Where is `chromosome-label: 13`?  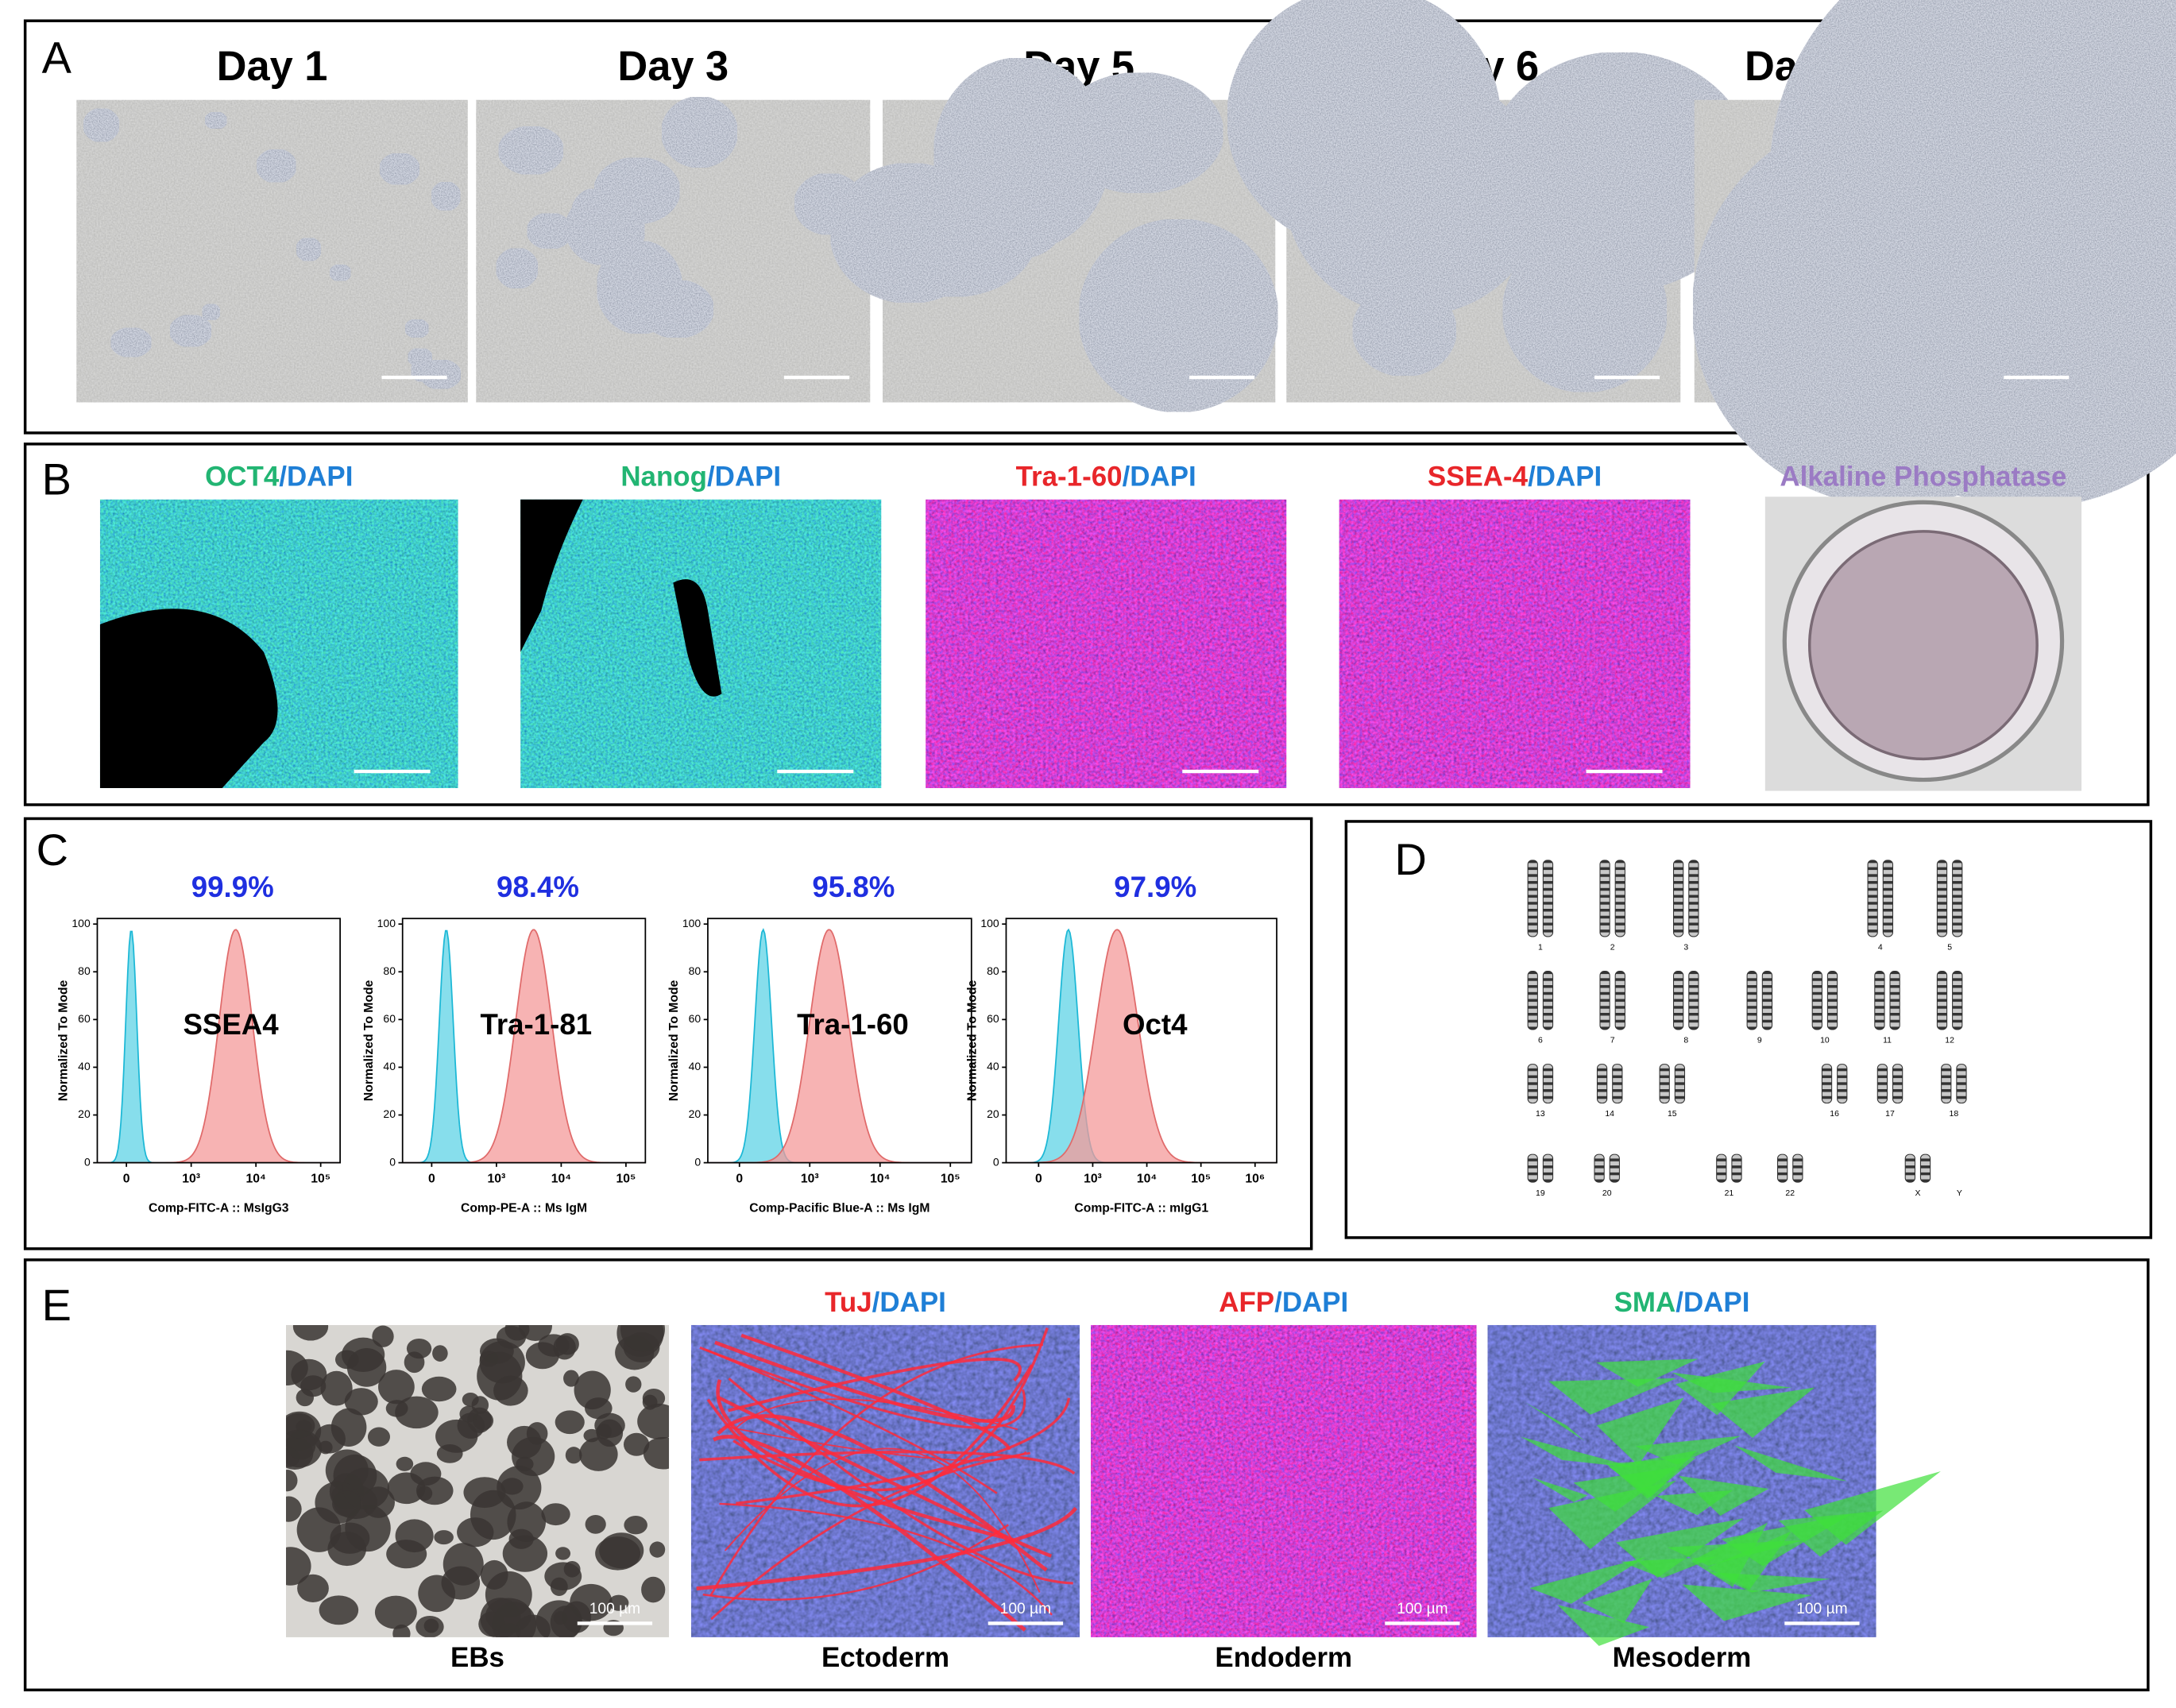 chromosome-label: 13 is located at coordinates (1540, 1114).